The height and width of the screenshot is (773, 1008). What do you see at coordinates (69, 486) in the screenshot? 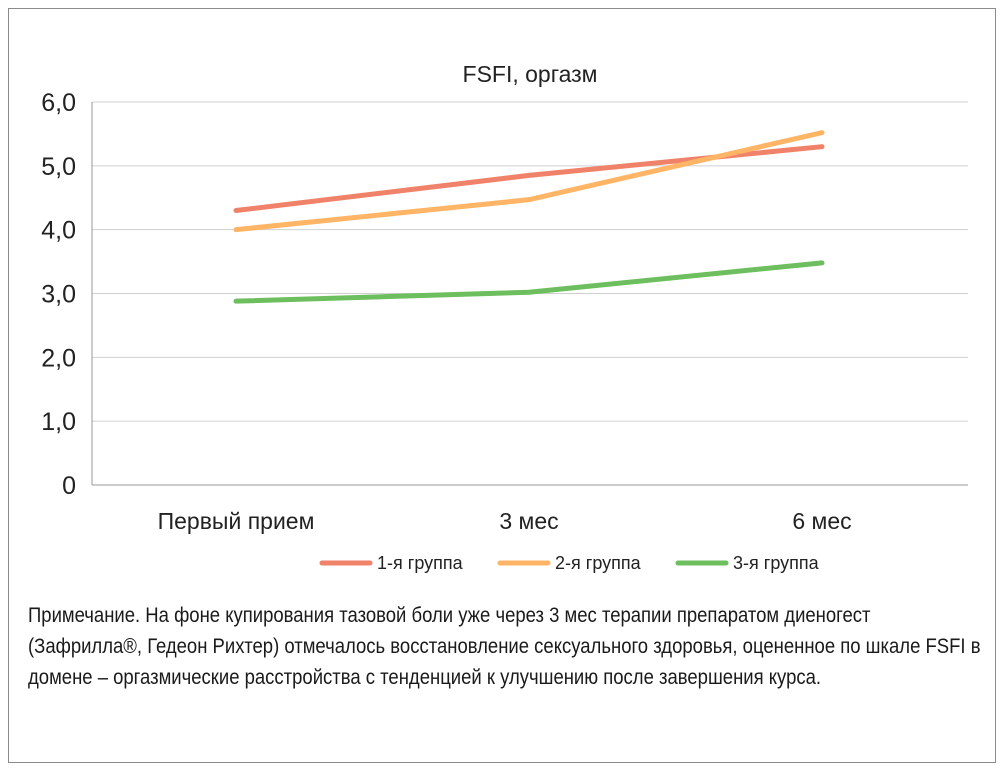
I see `y-tick-label: 0` at bounding box center [69, 486].